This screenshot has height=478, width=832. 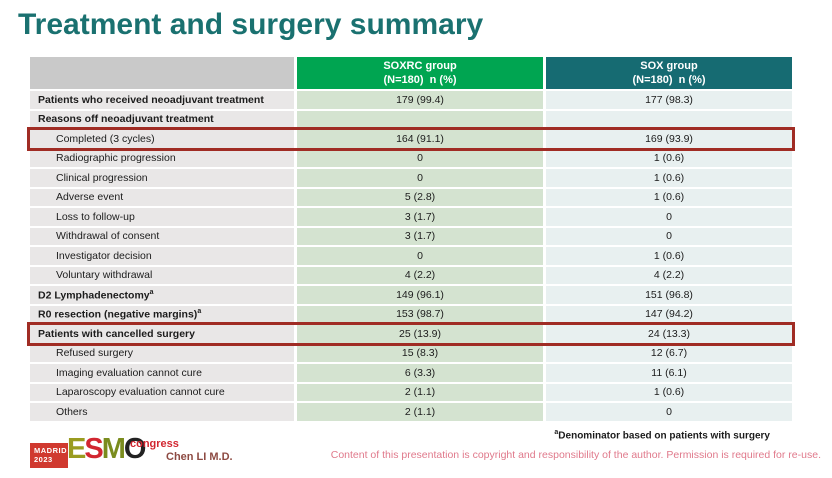 What do you see at coordinates (116, 158) in the screenshot?
I see `row-label: Radiographic progression` at bounding box center [116, 158].